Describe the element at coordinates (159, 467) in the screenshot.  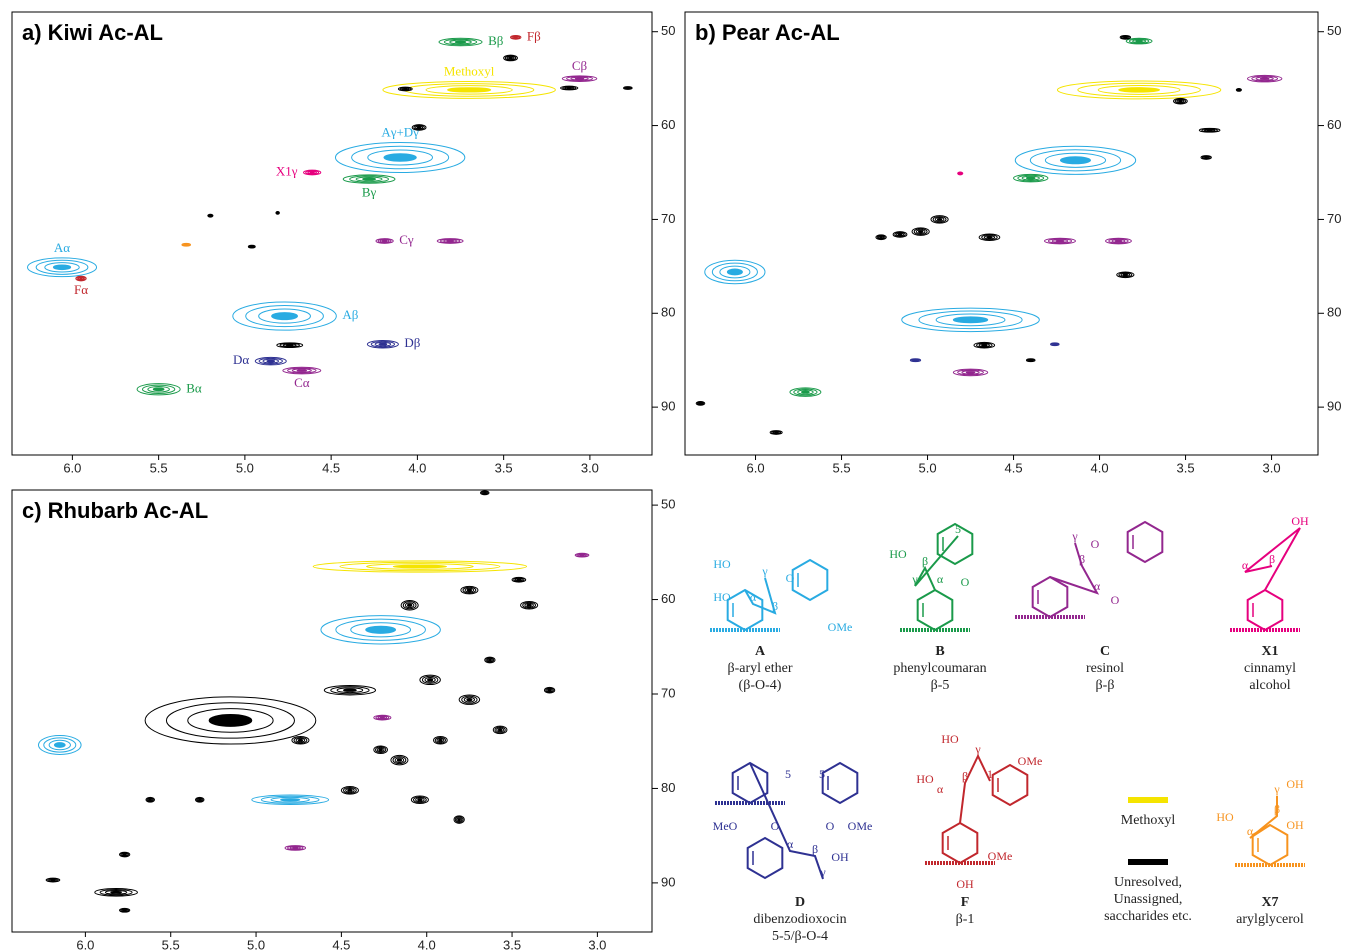
I see `x-tick-label: 5.5` at that location.